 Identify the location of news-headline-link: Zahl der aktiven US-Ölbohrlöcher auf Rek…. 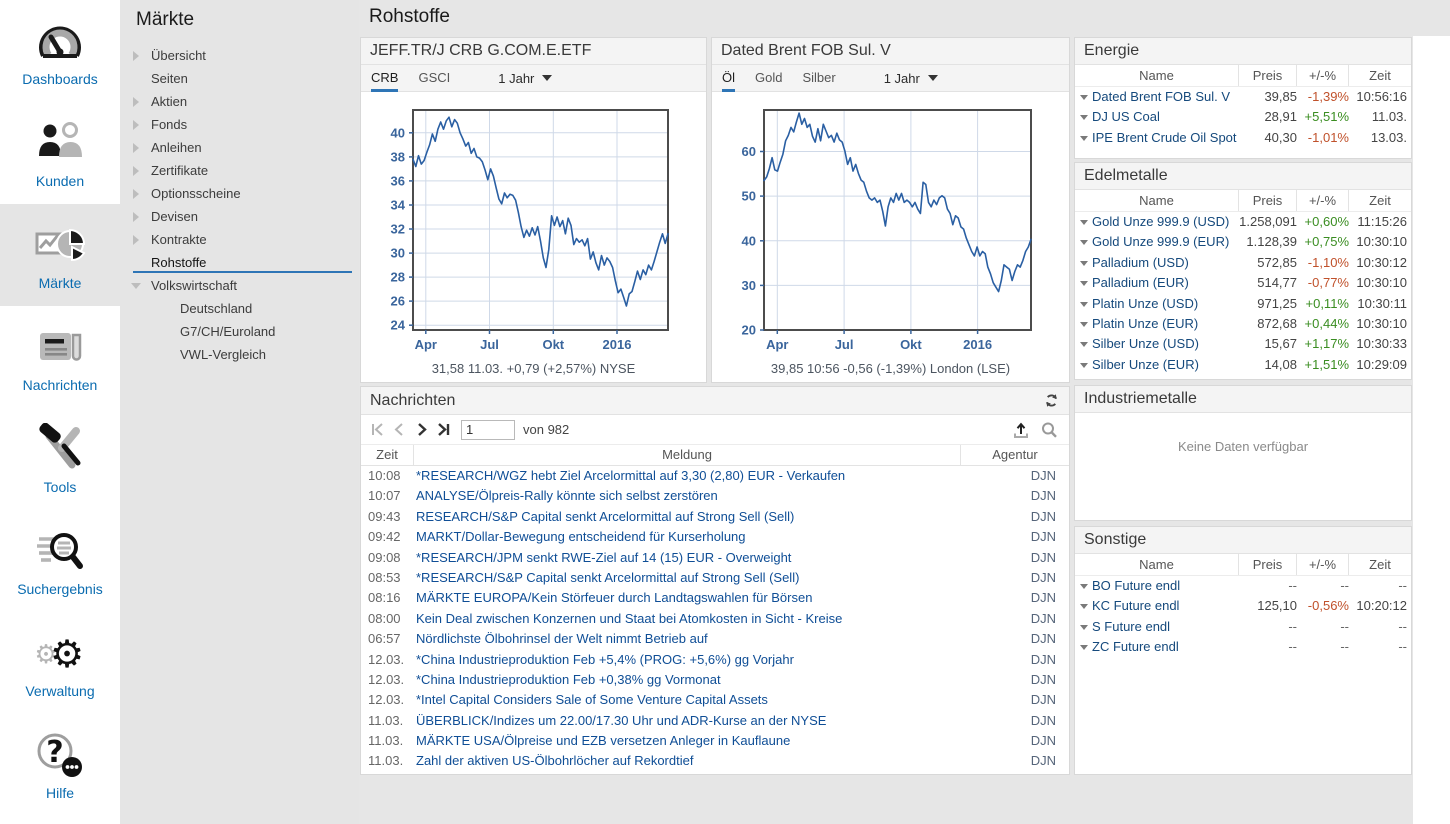
(555, 761).